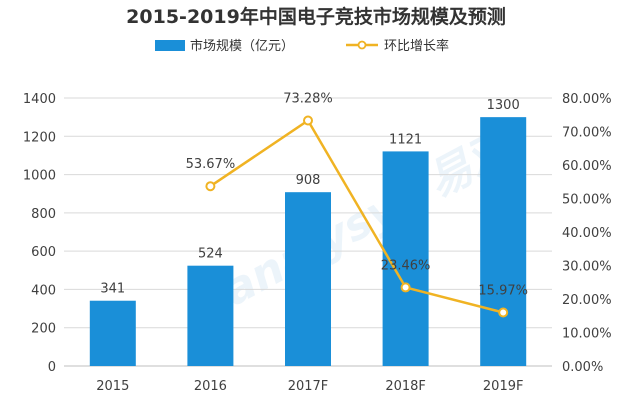 This screenshot has height=401, width=632. What do you see at coordinates (416, 46) in the screenshot?
I see `legend-line-label: 环比增长率` at bounding box center [416, 46].